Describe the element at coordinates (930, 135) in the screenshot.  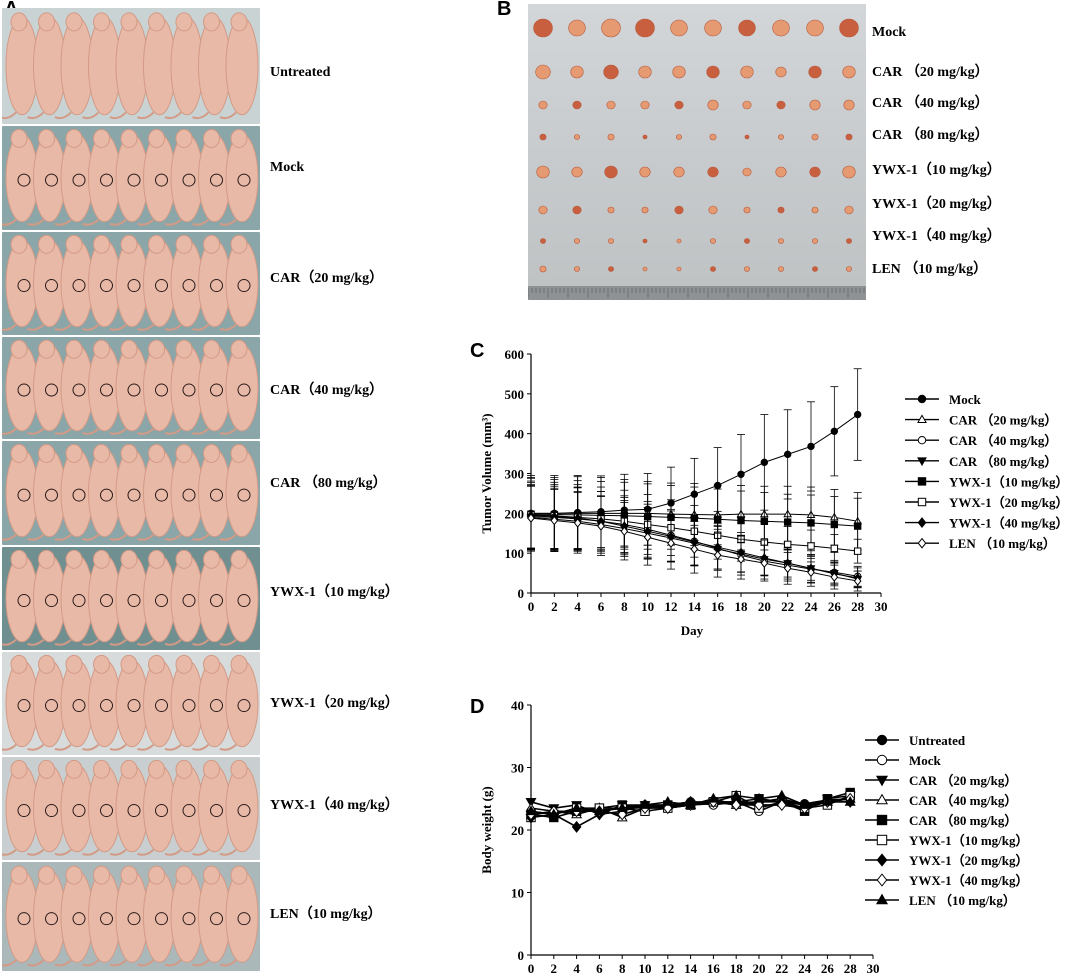
I see `tumor-row-label: CAR （80 mg/kg）` at that location.